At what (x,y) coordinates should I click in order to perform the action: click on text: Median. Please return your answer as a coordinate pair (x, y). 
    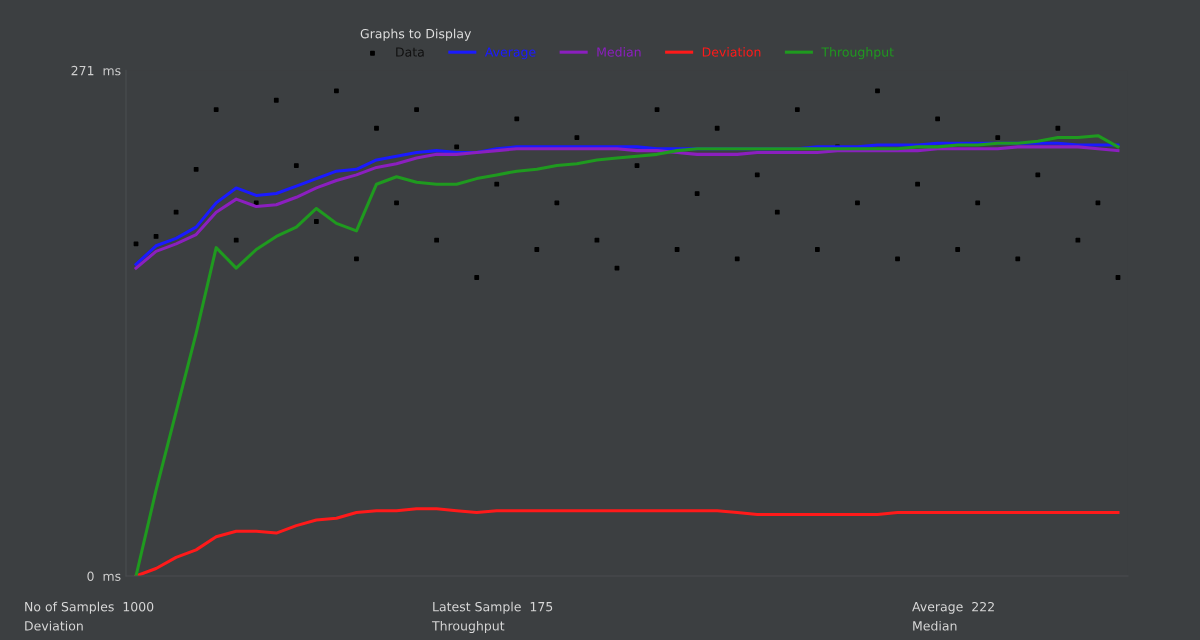
    Looking at the image, I should click on (935, 625).